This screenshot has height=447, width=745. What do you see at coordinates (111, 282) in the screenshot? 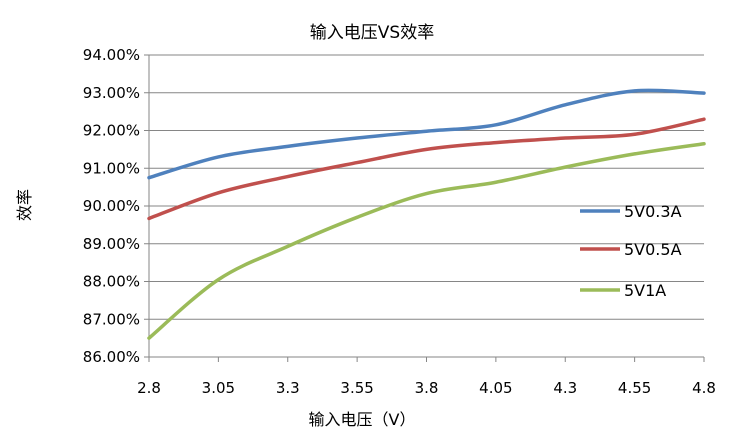
I see `y-tick-label: 88.00%` at bounding box center [111, 282].